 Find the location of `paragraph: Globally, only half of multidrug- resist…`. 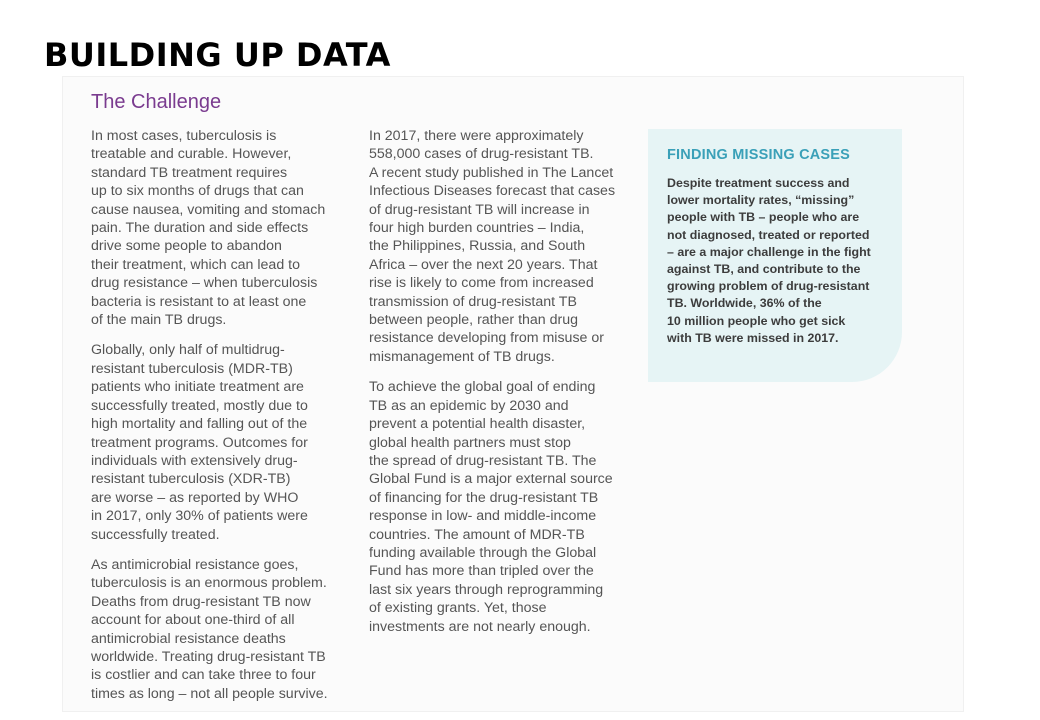

paragraph: Globally, only half of multidrug- resist… is located at coordinates (199, 442).